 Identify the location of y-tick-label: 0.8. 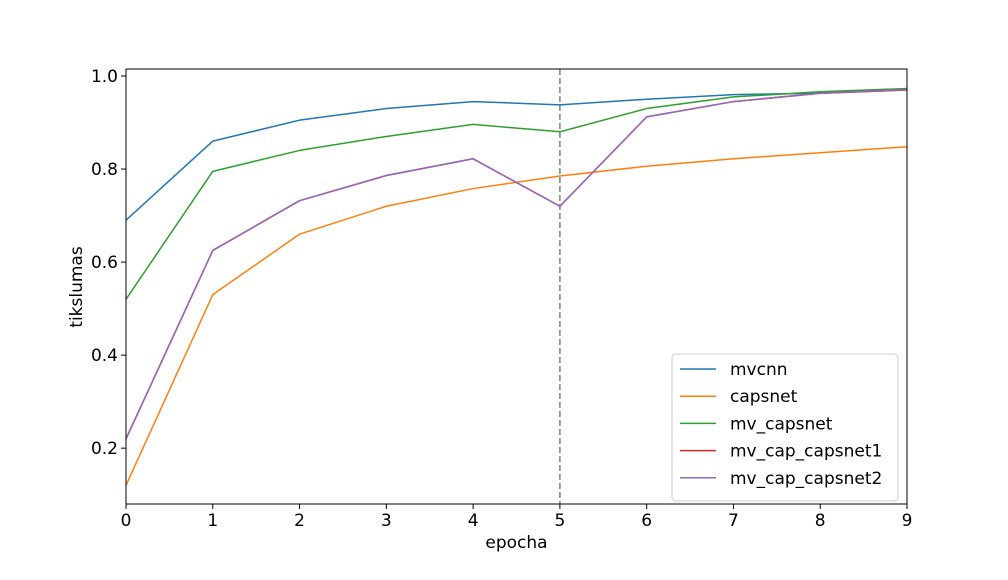
(104, 170).